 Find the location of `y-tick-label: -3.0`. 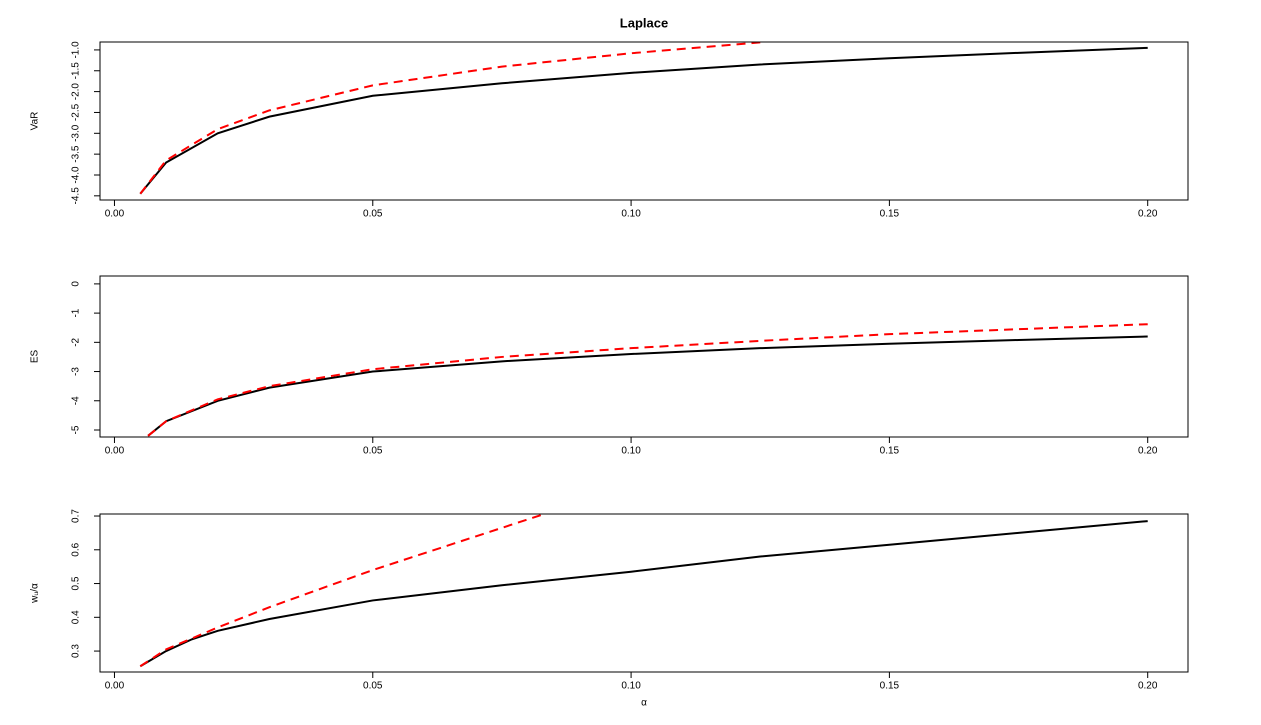

y-tick-label: -3.0 is located at coordinates (76, 133).